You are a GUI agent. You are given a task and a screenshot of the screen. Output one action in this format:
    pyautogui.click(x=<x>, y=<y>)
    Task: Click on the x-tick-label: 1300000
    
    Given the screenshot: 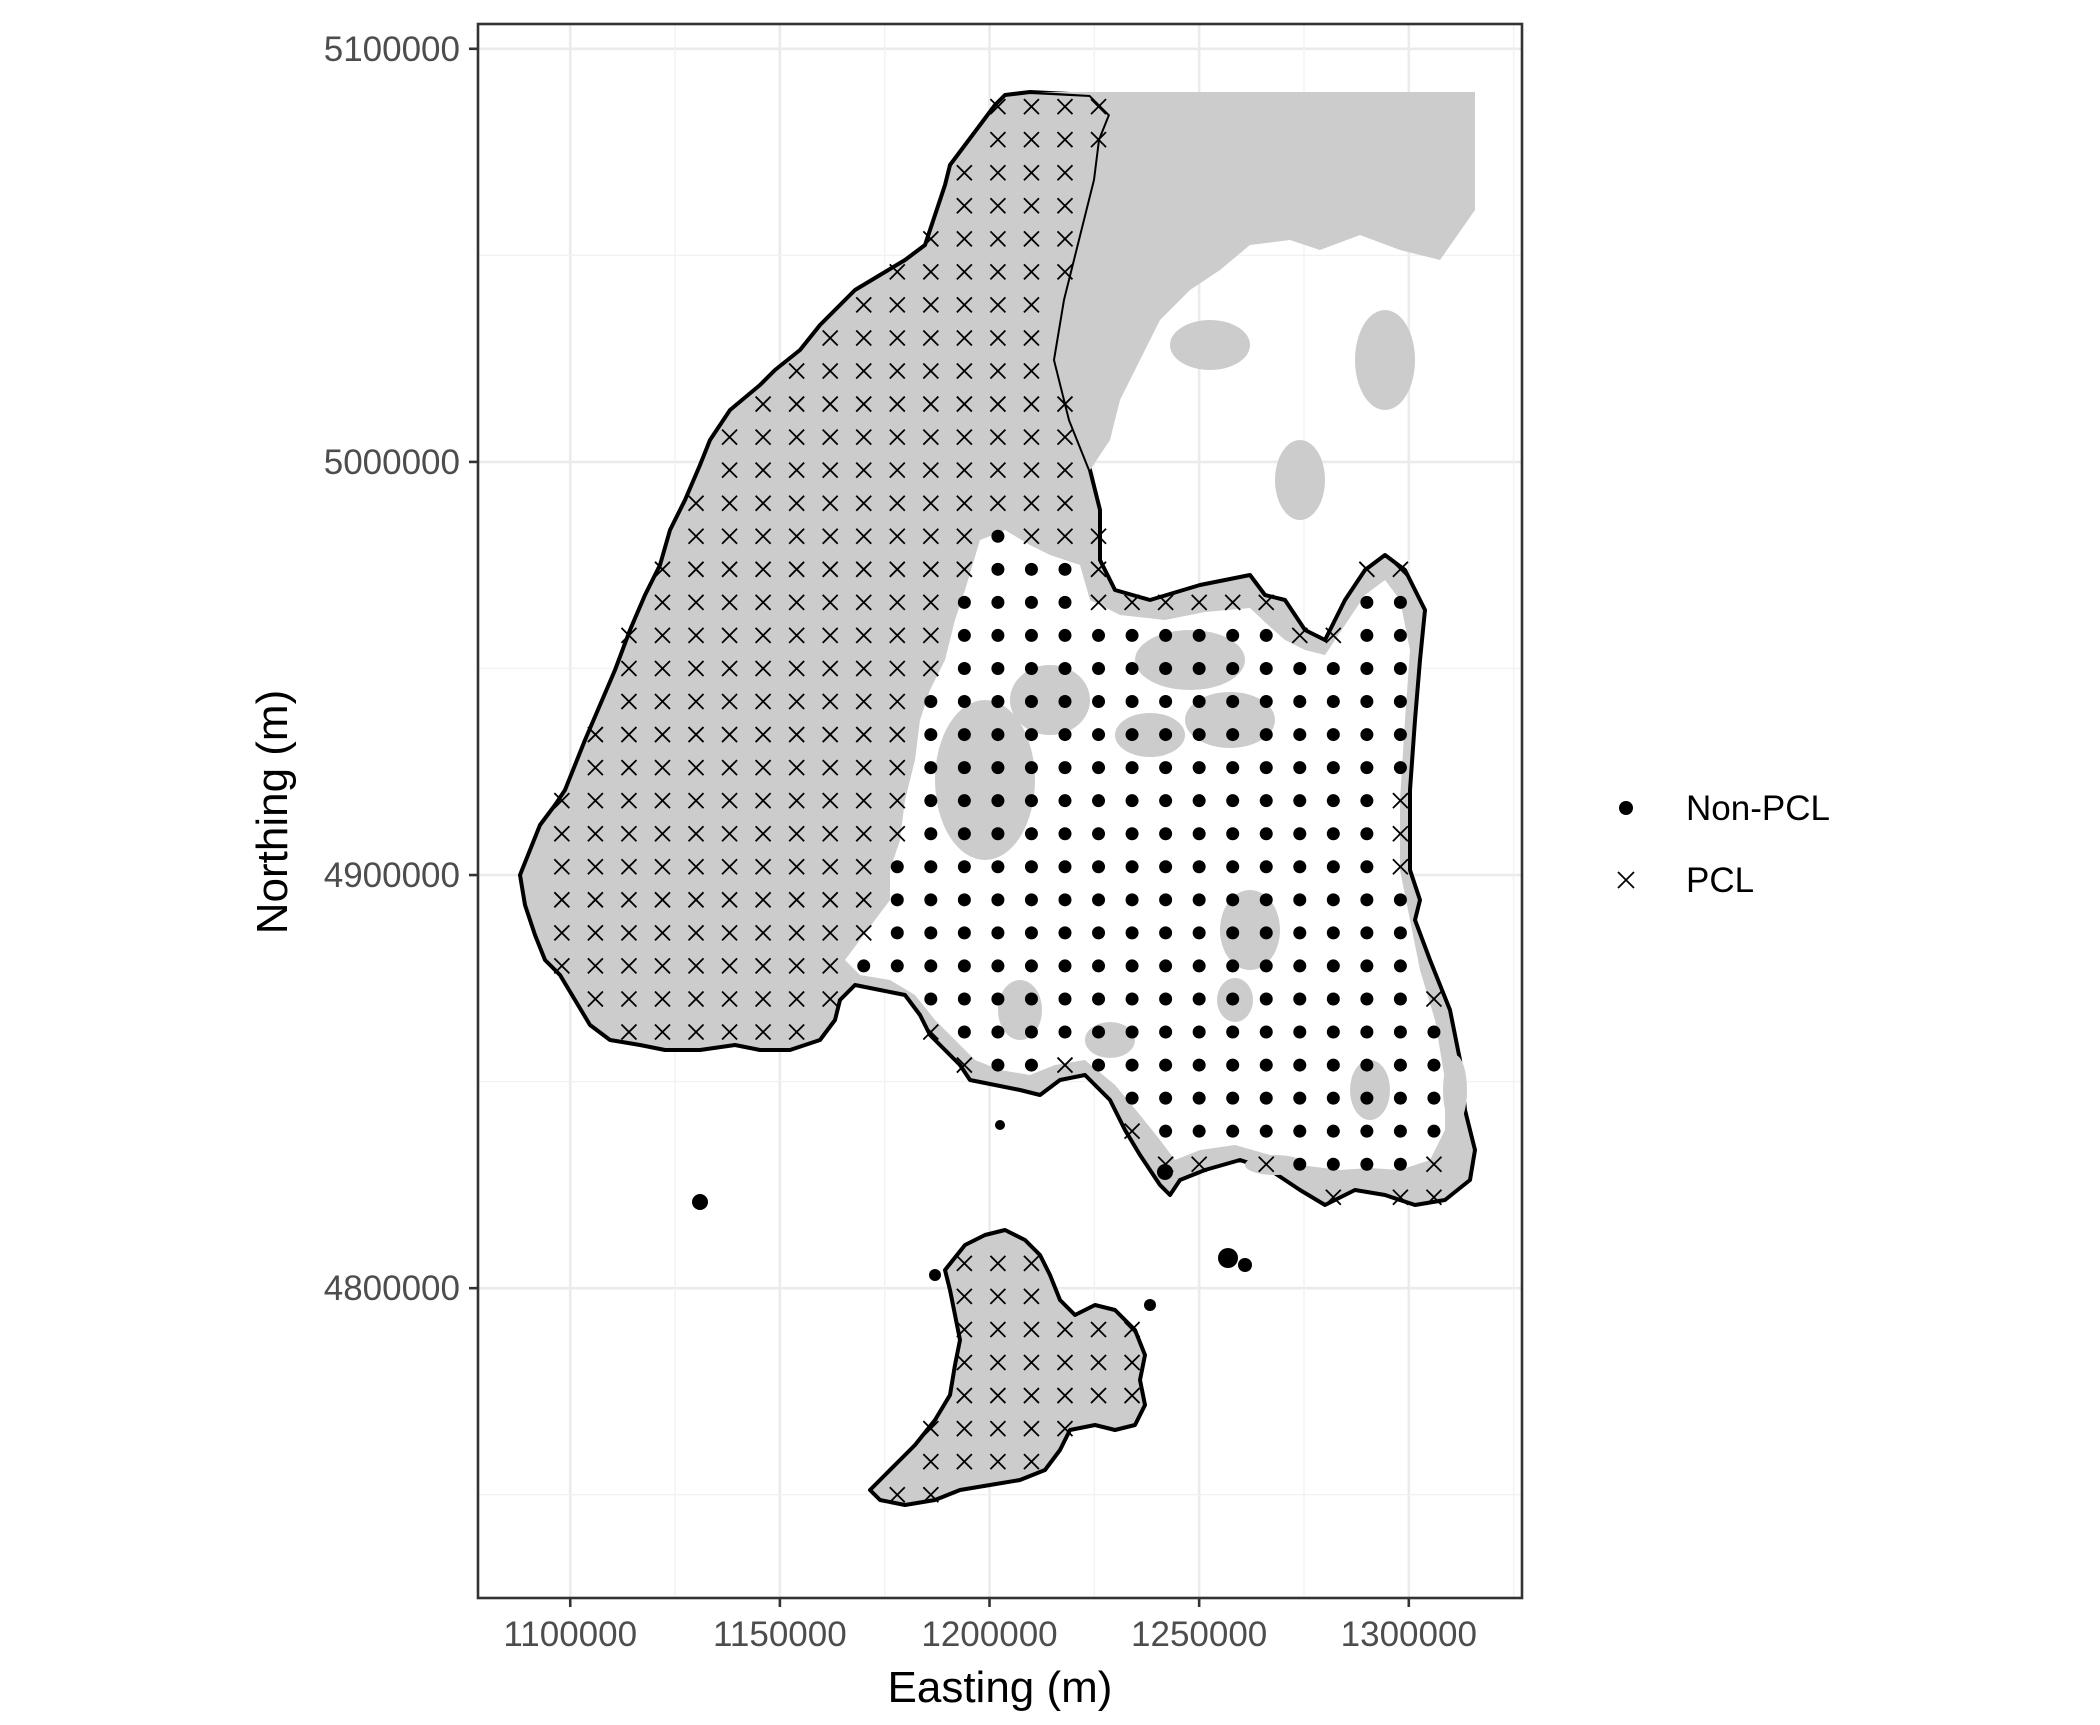 What is the action you would take?
    pyautogui.click(x=1409, y=1634)
    